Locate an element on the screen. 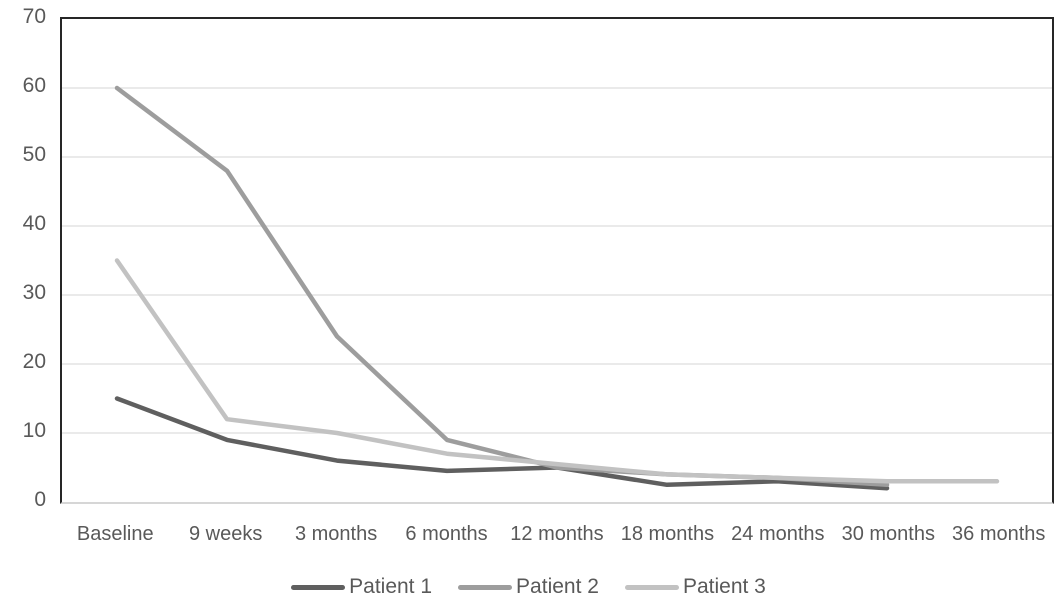 The width and height of the screenshot is (1057, 605). x-tick-label-7: 24 months is located at coordinates (778, 534).